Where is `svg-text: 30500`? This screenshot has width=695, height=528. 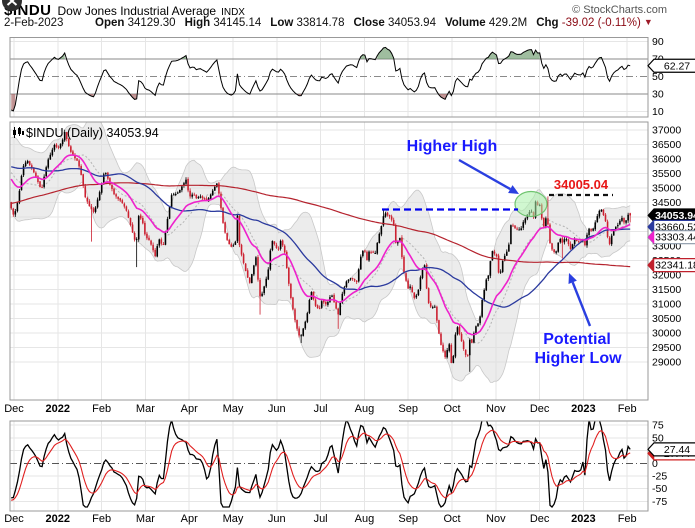
svg-text: 30500 is located at coordinates (666, 319).